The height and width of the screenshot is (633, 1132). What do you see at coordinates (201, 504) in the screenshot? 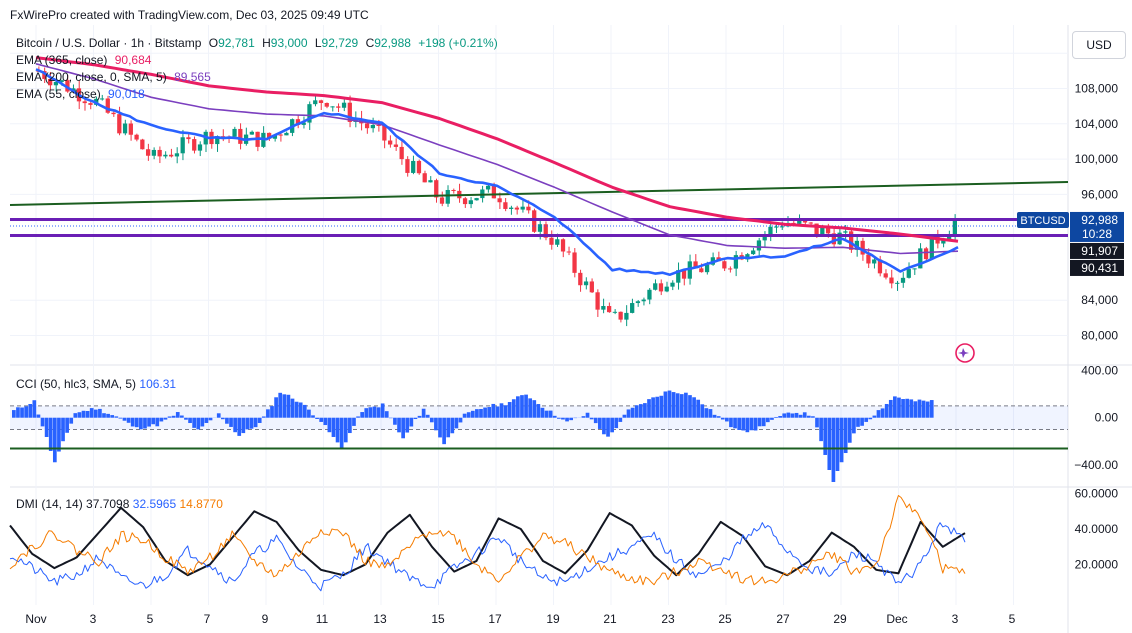
I see `minus-di-value: 14.8770` at bounding box center [201, 504].